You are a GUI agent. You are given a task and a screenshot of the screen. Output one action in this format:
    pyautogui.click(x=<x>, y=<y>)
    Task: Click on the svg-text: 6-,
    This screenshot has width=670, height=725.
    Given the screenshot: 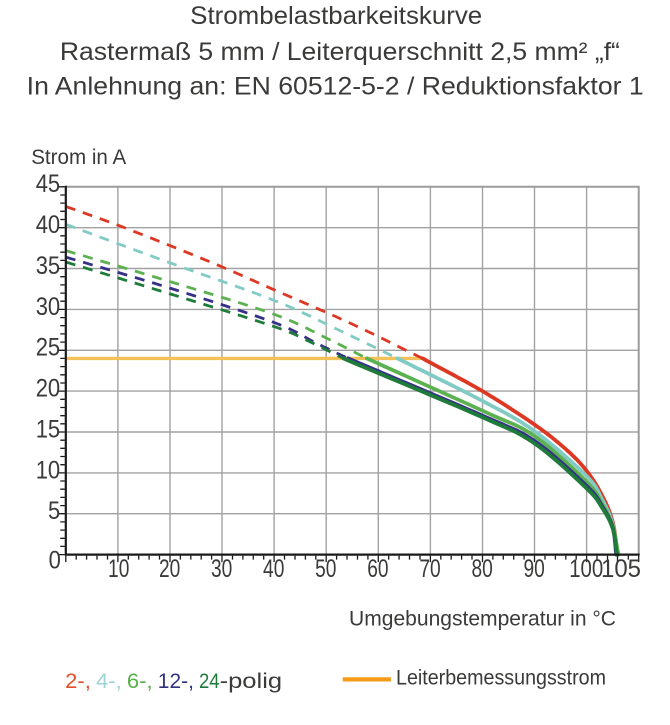 What is the action you would take?
    pyautogui.click(x=140, y=681)
    